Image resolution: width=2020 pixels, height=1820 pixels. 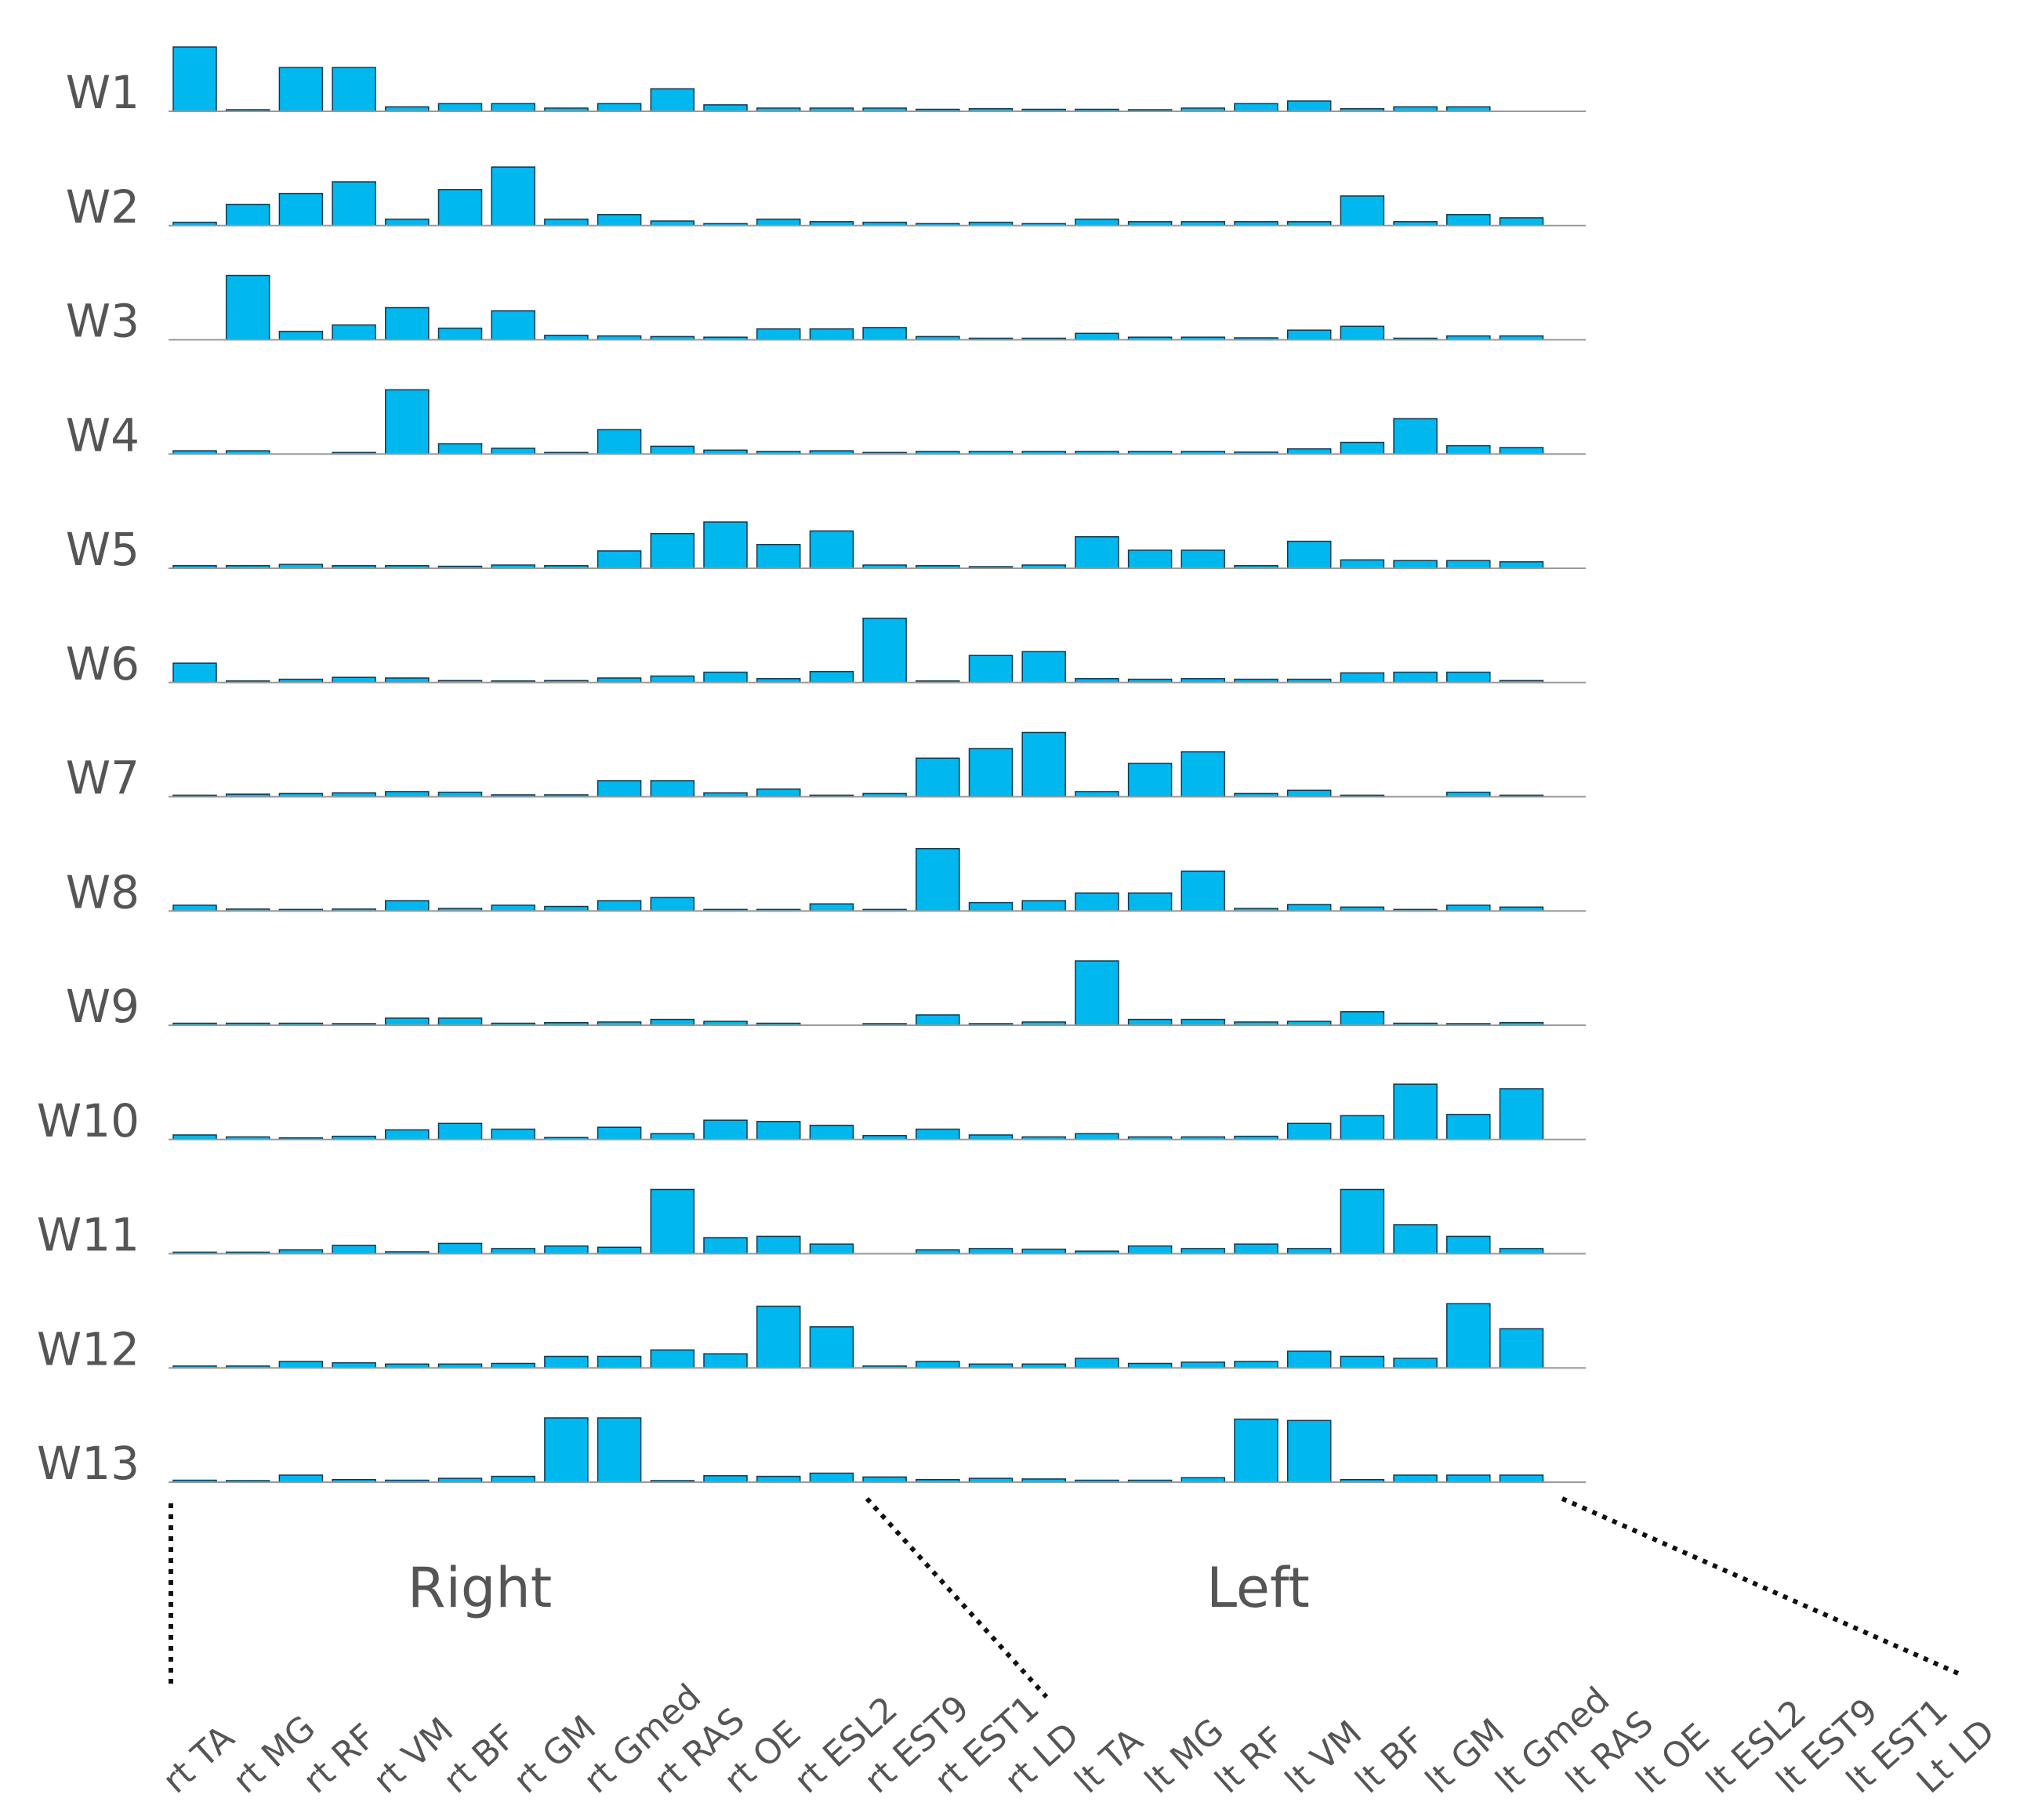 What do you see at coordinates (413, 1755) in the screenshot?
I see `x-tick-label: rt VM` at bounding box center [413, 1755].